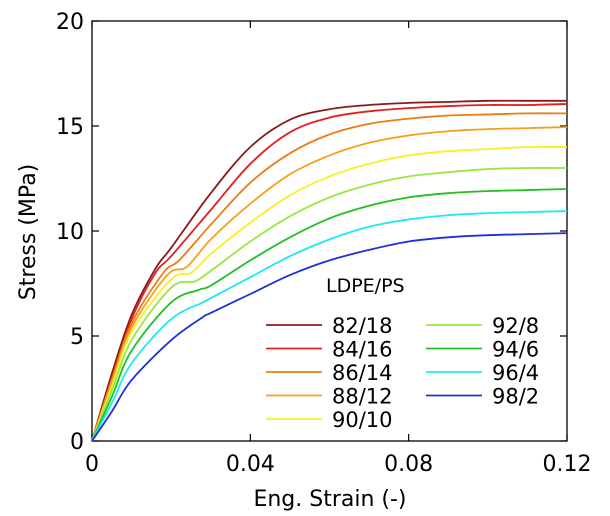 This screenshot has width=610, height=516. Describe the element at coordinates (362, 350) in the screenshot. I see `legend-label: 84/16` at that location.